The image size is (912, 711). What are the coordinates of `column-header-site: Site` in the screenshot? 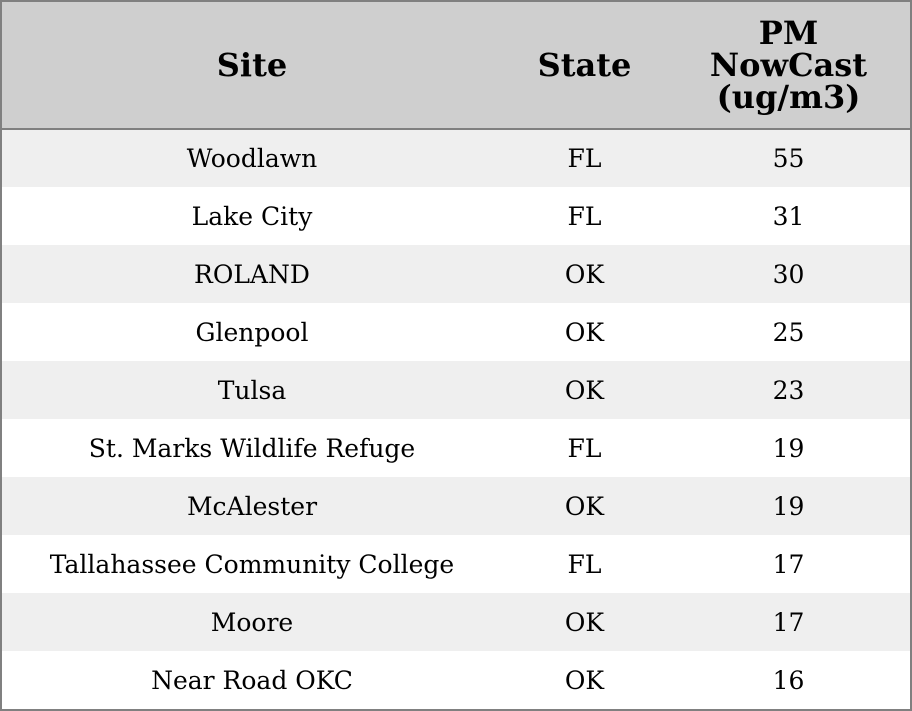 It's located at (252, 66).